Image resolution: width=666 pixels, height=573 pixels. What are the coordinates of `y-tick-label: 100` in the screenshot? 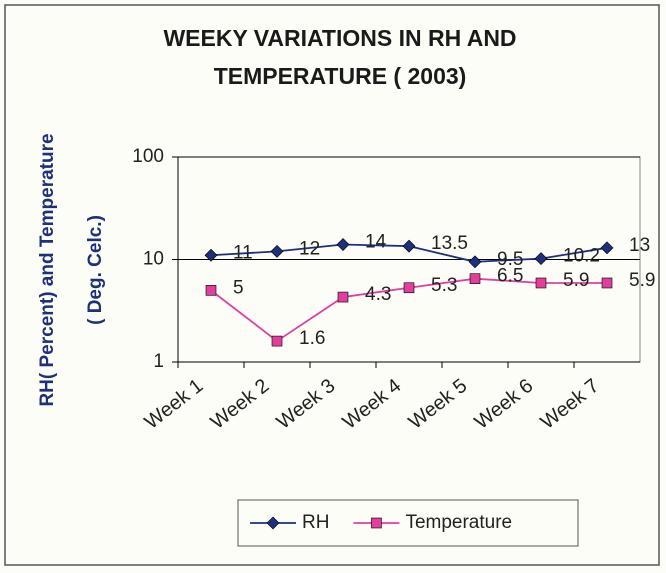 It's located at (148, 156).